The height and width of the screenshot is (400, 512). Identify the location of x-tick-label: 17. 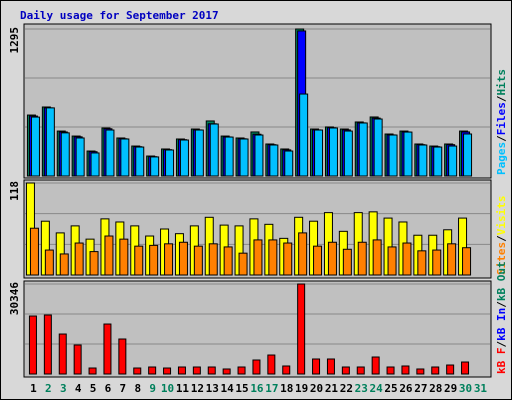
(271, 388).